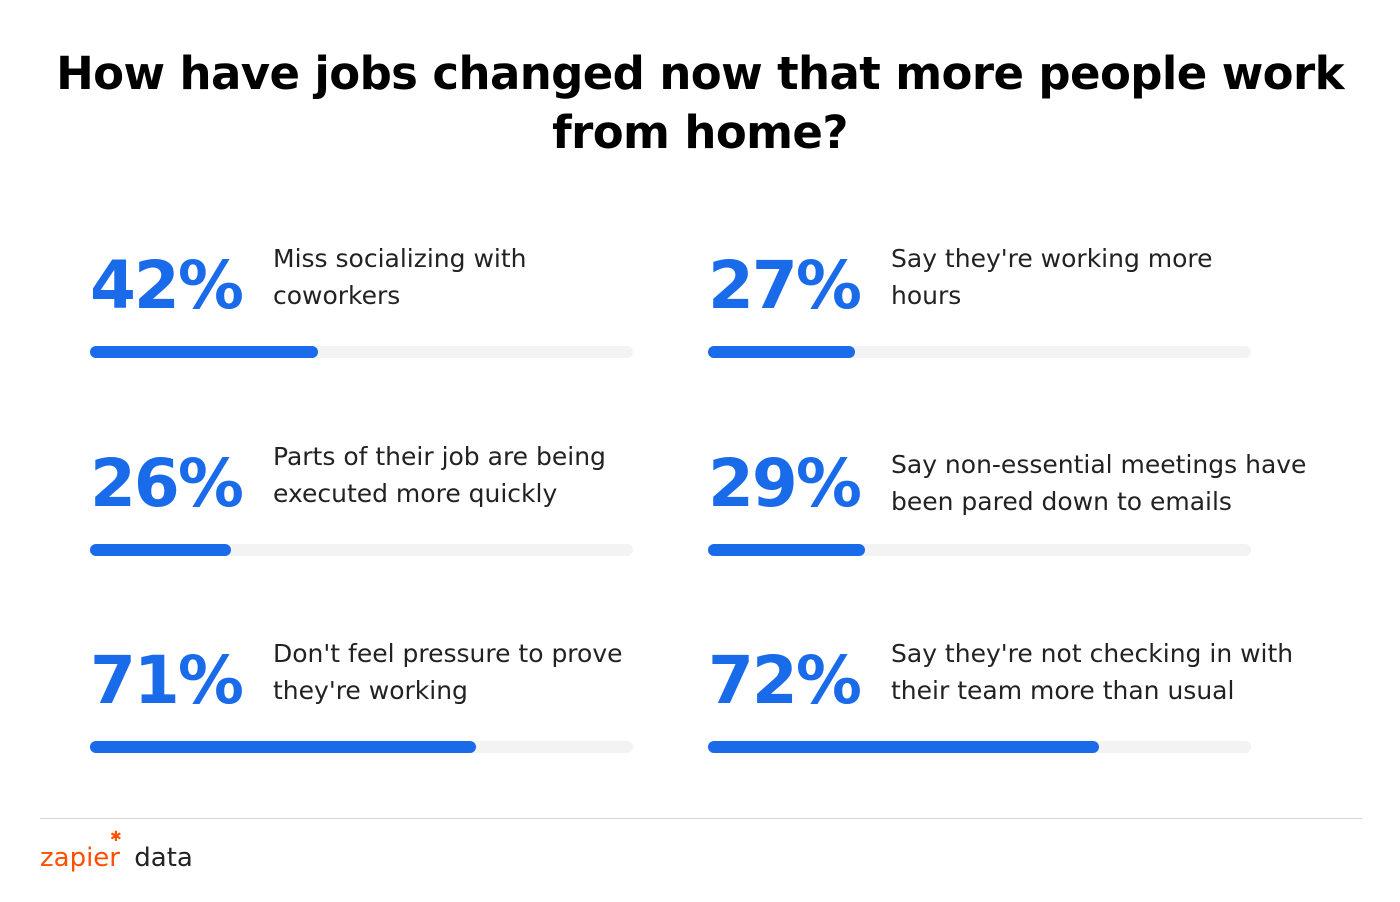 The image size is (1400, 902). Describe the element at coordinates (785, 680) in the screenshot. I see `stat-percent: 72%` at that location.